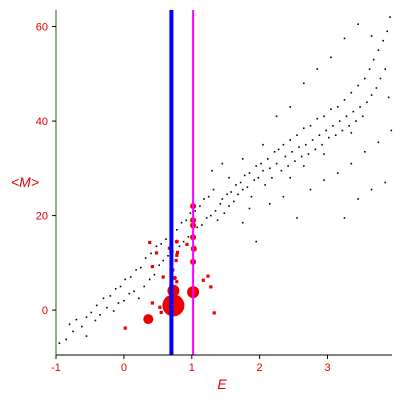 The image size is (400, 400). Describe the element at coordinates (56, 368) in the screenshot. I see `x-tick-label: -1` at that location.